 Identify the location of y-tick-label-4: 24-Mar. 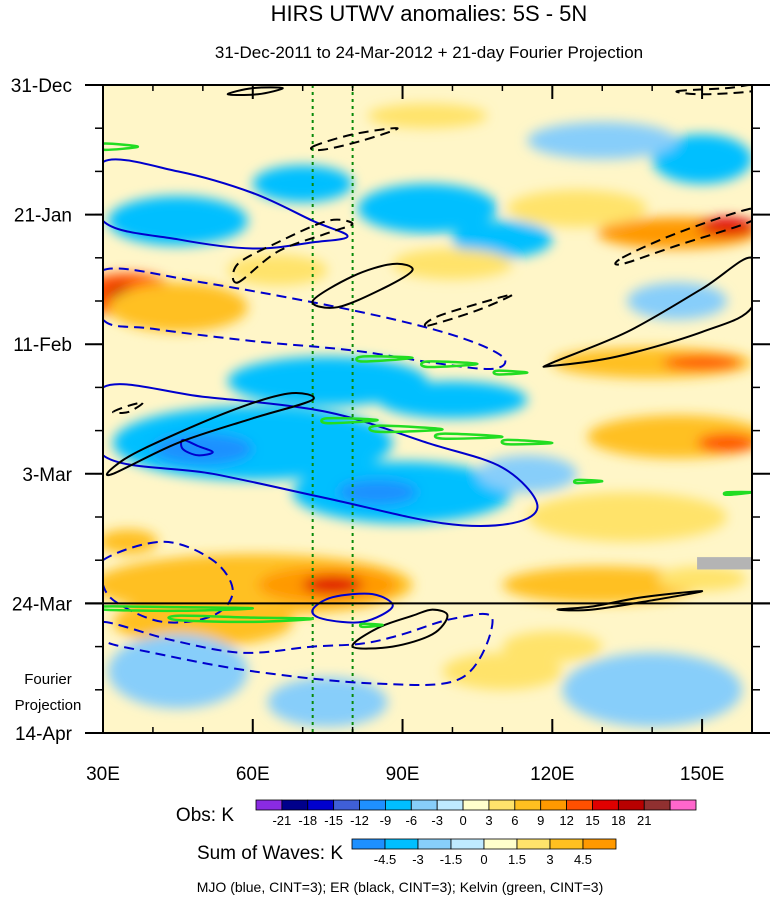
(42, 604).